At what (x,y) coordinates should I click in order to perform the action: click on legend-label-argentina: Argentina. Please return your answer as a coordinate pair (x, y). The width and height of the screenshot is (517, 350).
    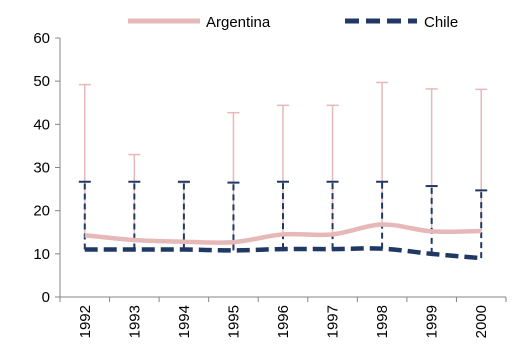
    Looking at the image, I should click on (238, 22).